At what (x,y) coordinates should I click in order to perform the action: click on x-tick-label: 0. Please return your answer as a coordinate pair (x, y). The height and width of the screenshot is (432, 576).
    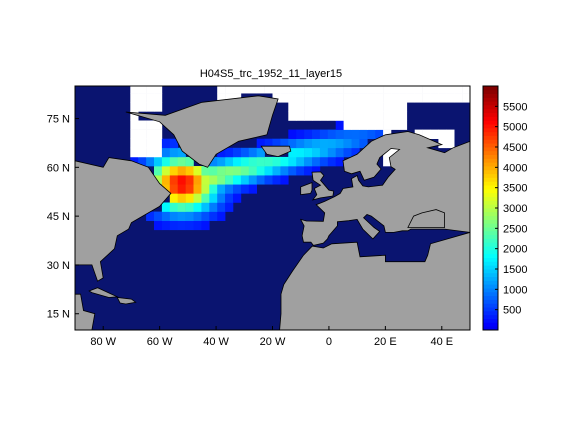
    Looking at the image, I should click on (329, 342).